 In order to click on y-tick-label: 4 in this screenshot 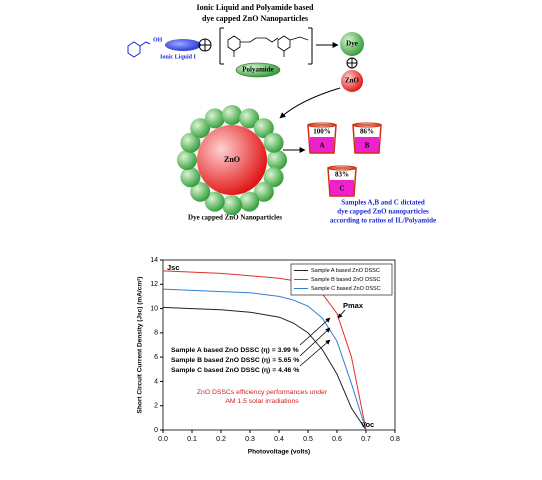, I will do `click(156, 381)`.